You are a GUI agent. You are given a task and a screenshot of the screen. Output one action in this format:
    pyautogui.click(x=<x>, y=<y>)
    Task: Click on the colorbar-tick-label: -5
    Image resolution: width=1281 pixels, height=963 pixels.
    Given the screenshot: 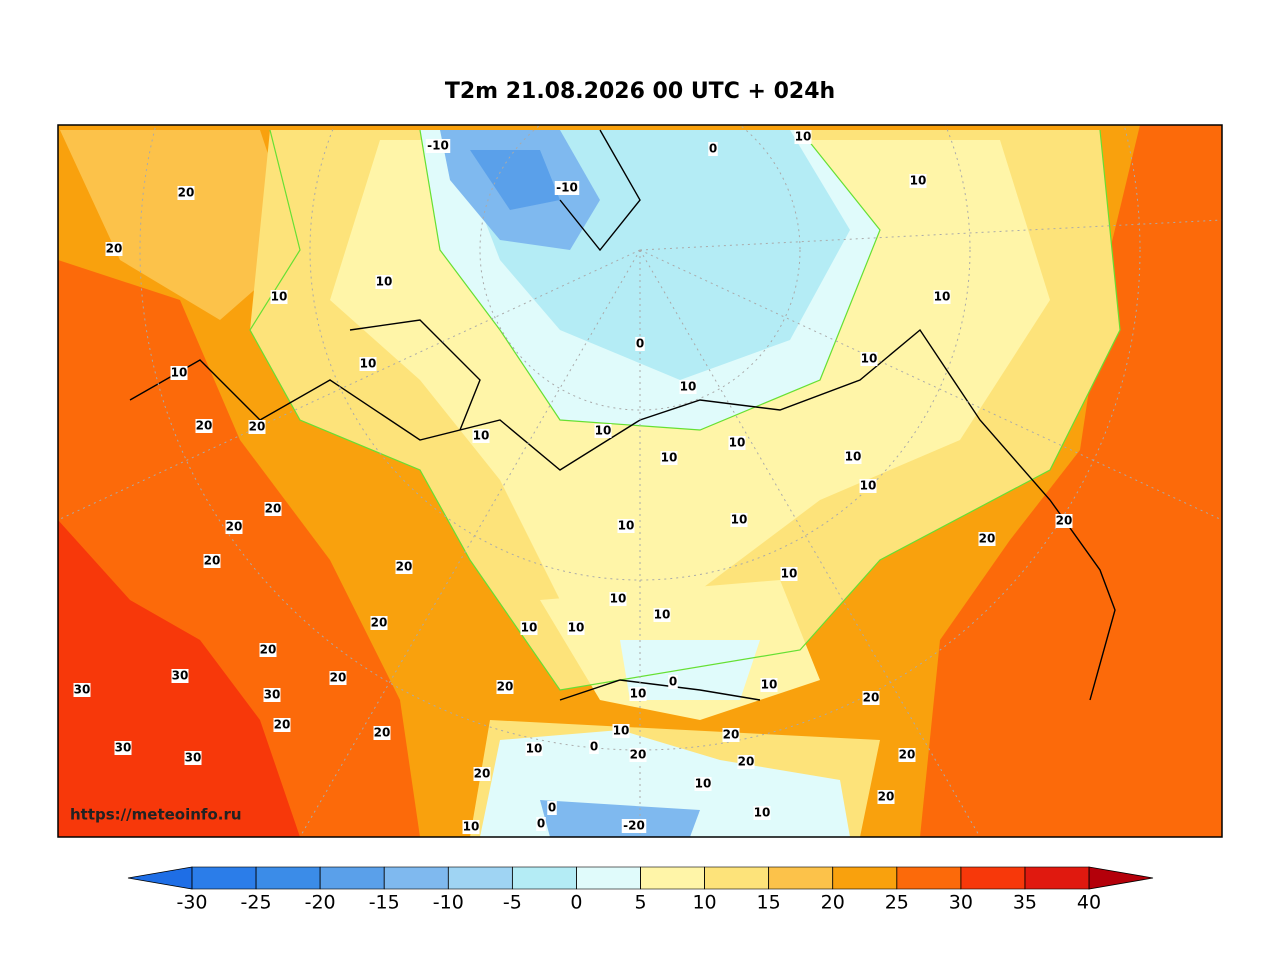 What is the action you would take?
    pyautogui.click(x=512, y=903)
    